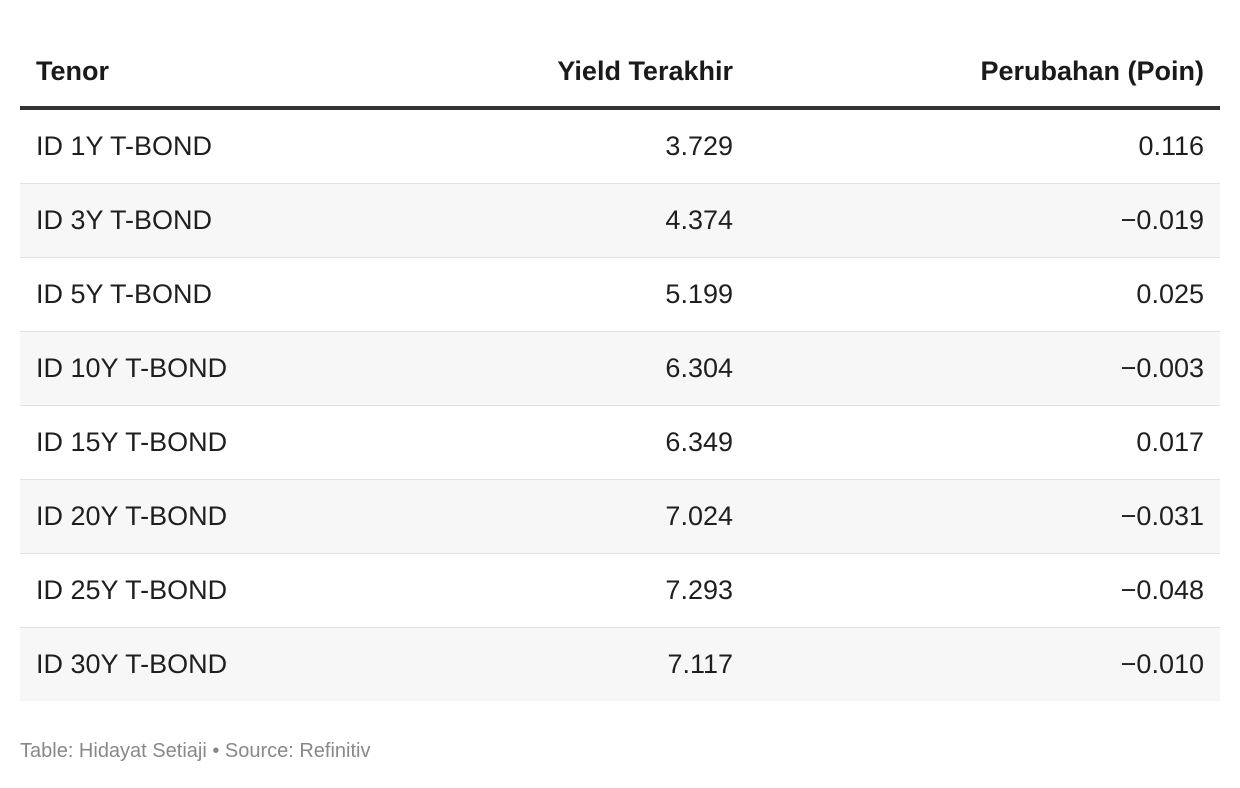 The width and height of the screenshot is (1240, 788). What do you see at coordinates (577, 220) in the screenshot?
I see `cell-yield: 4.374` at bounding box center [577, 220].